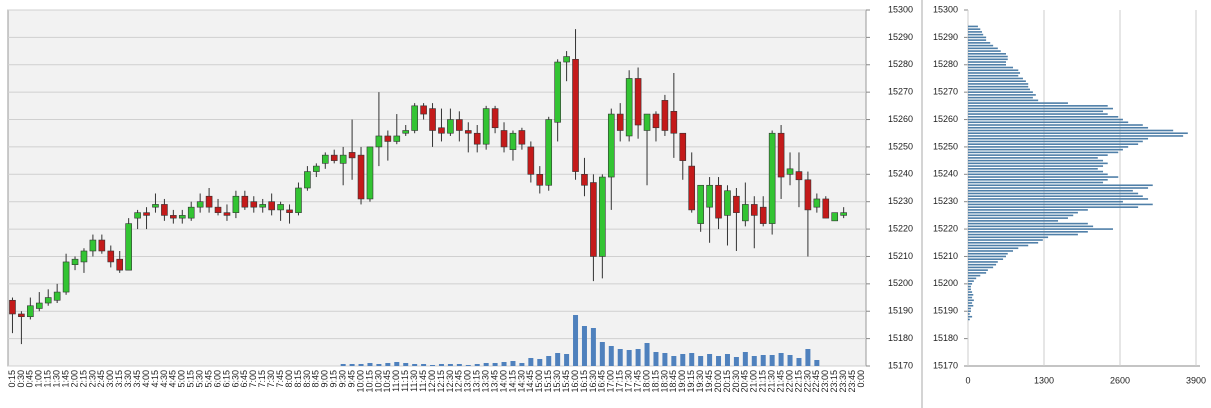  Describe the element at coordinates (289, 379) in the screenshot. I see `x-tick-label: 8:00` at that location.